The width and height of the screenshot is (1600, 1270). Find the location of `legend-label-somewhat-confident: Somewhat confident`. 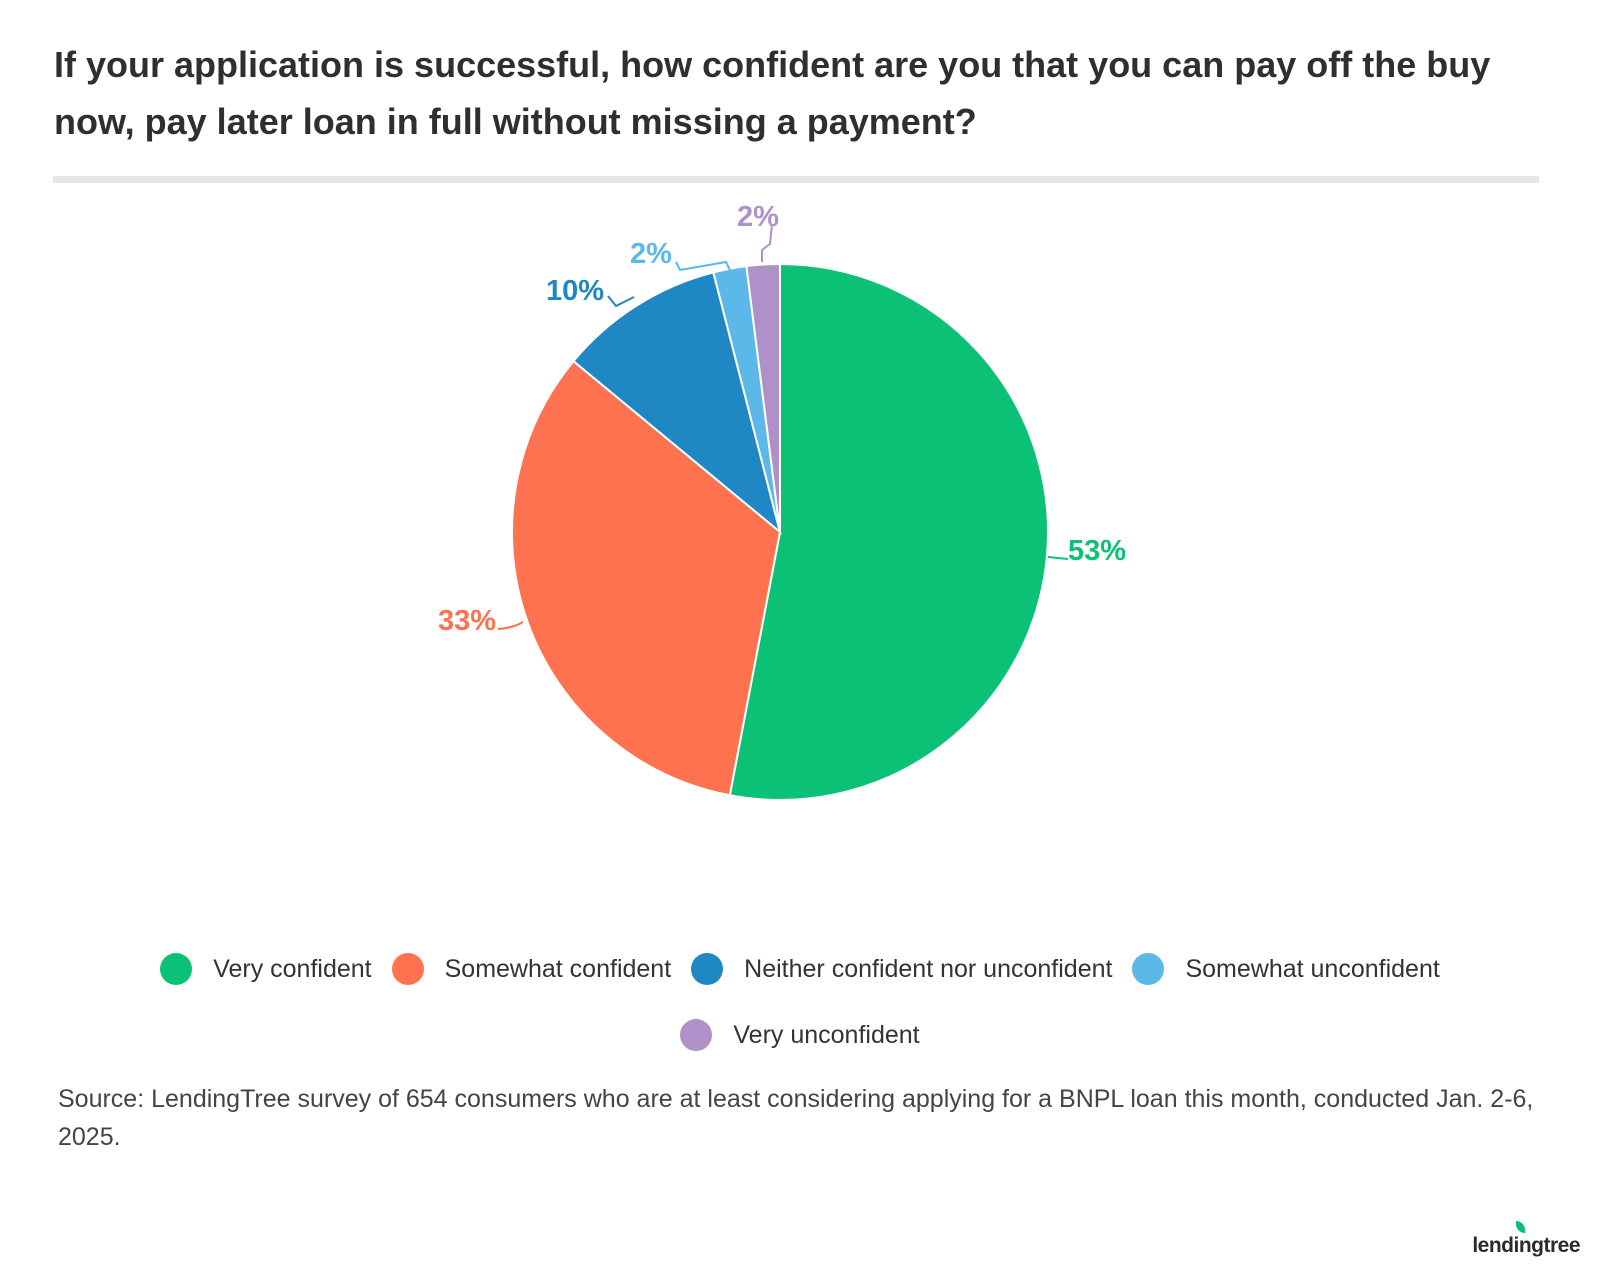

legend-label-somewhat-confident: Somewhat confident is located at coordinates (558, 968).